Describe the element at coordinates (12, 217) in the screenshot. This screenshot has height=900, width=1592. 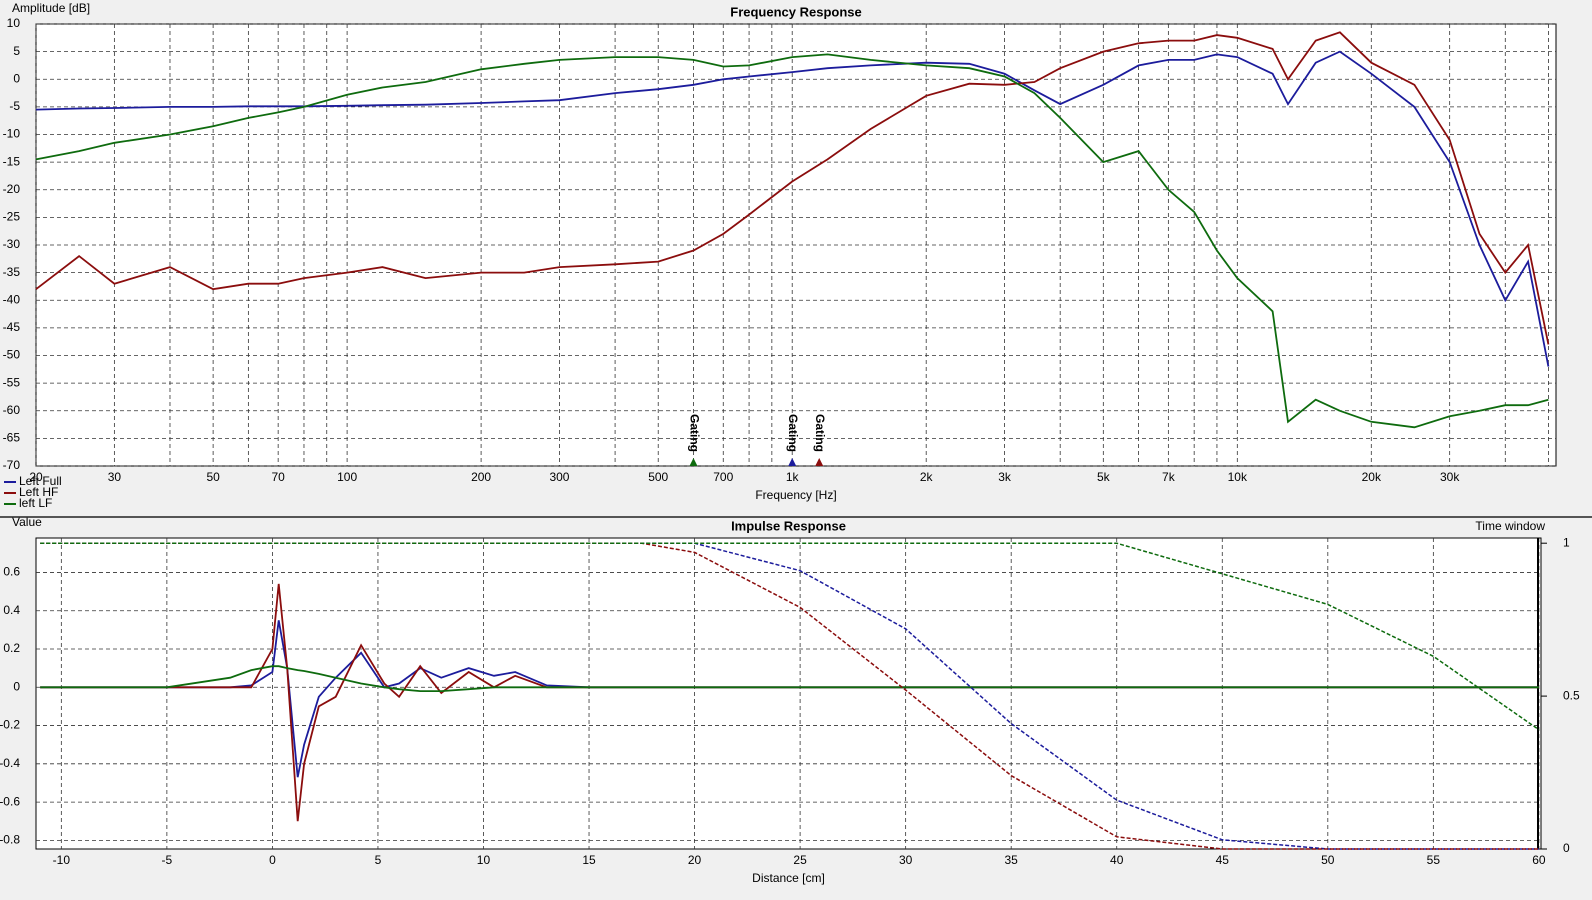
I see `y-tick-label: -25` at that location.